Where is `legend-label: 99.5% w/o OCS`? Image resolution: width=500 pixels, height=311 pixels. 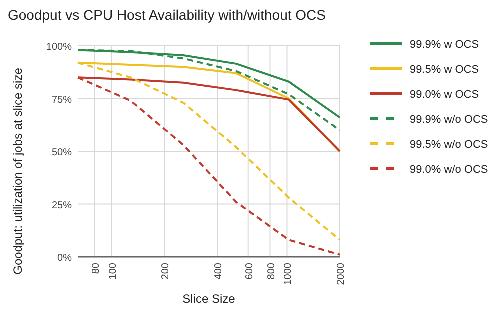
legend-label: 99.5% w/o OCS is located at coordinates (449, 145).